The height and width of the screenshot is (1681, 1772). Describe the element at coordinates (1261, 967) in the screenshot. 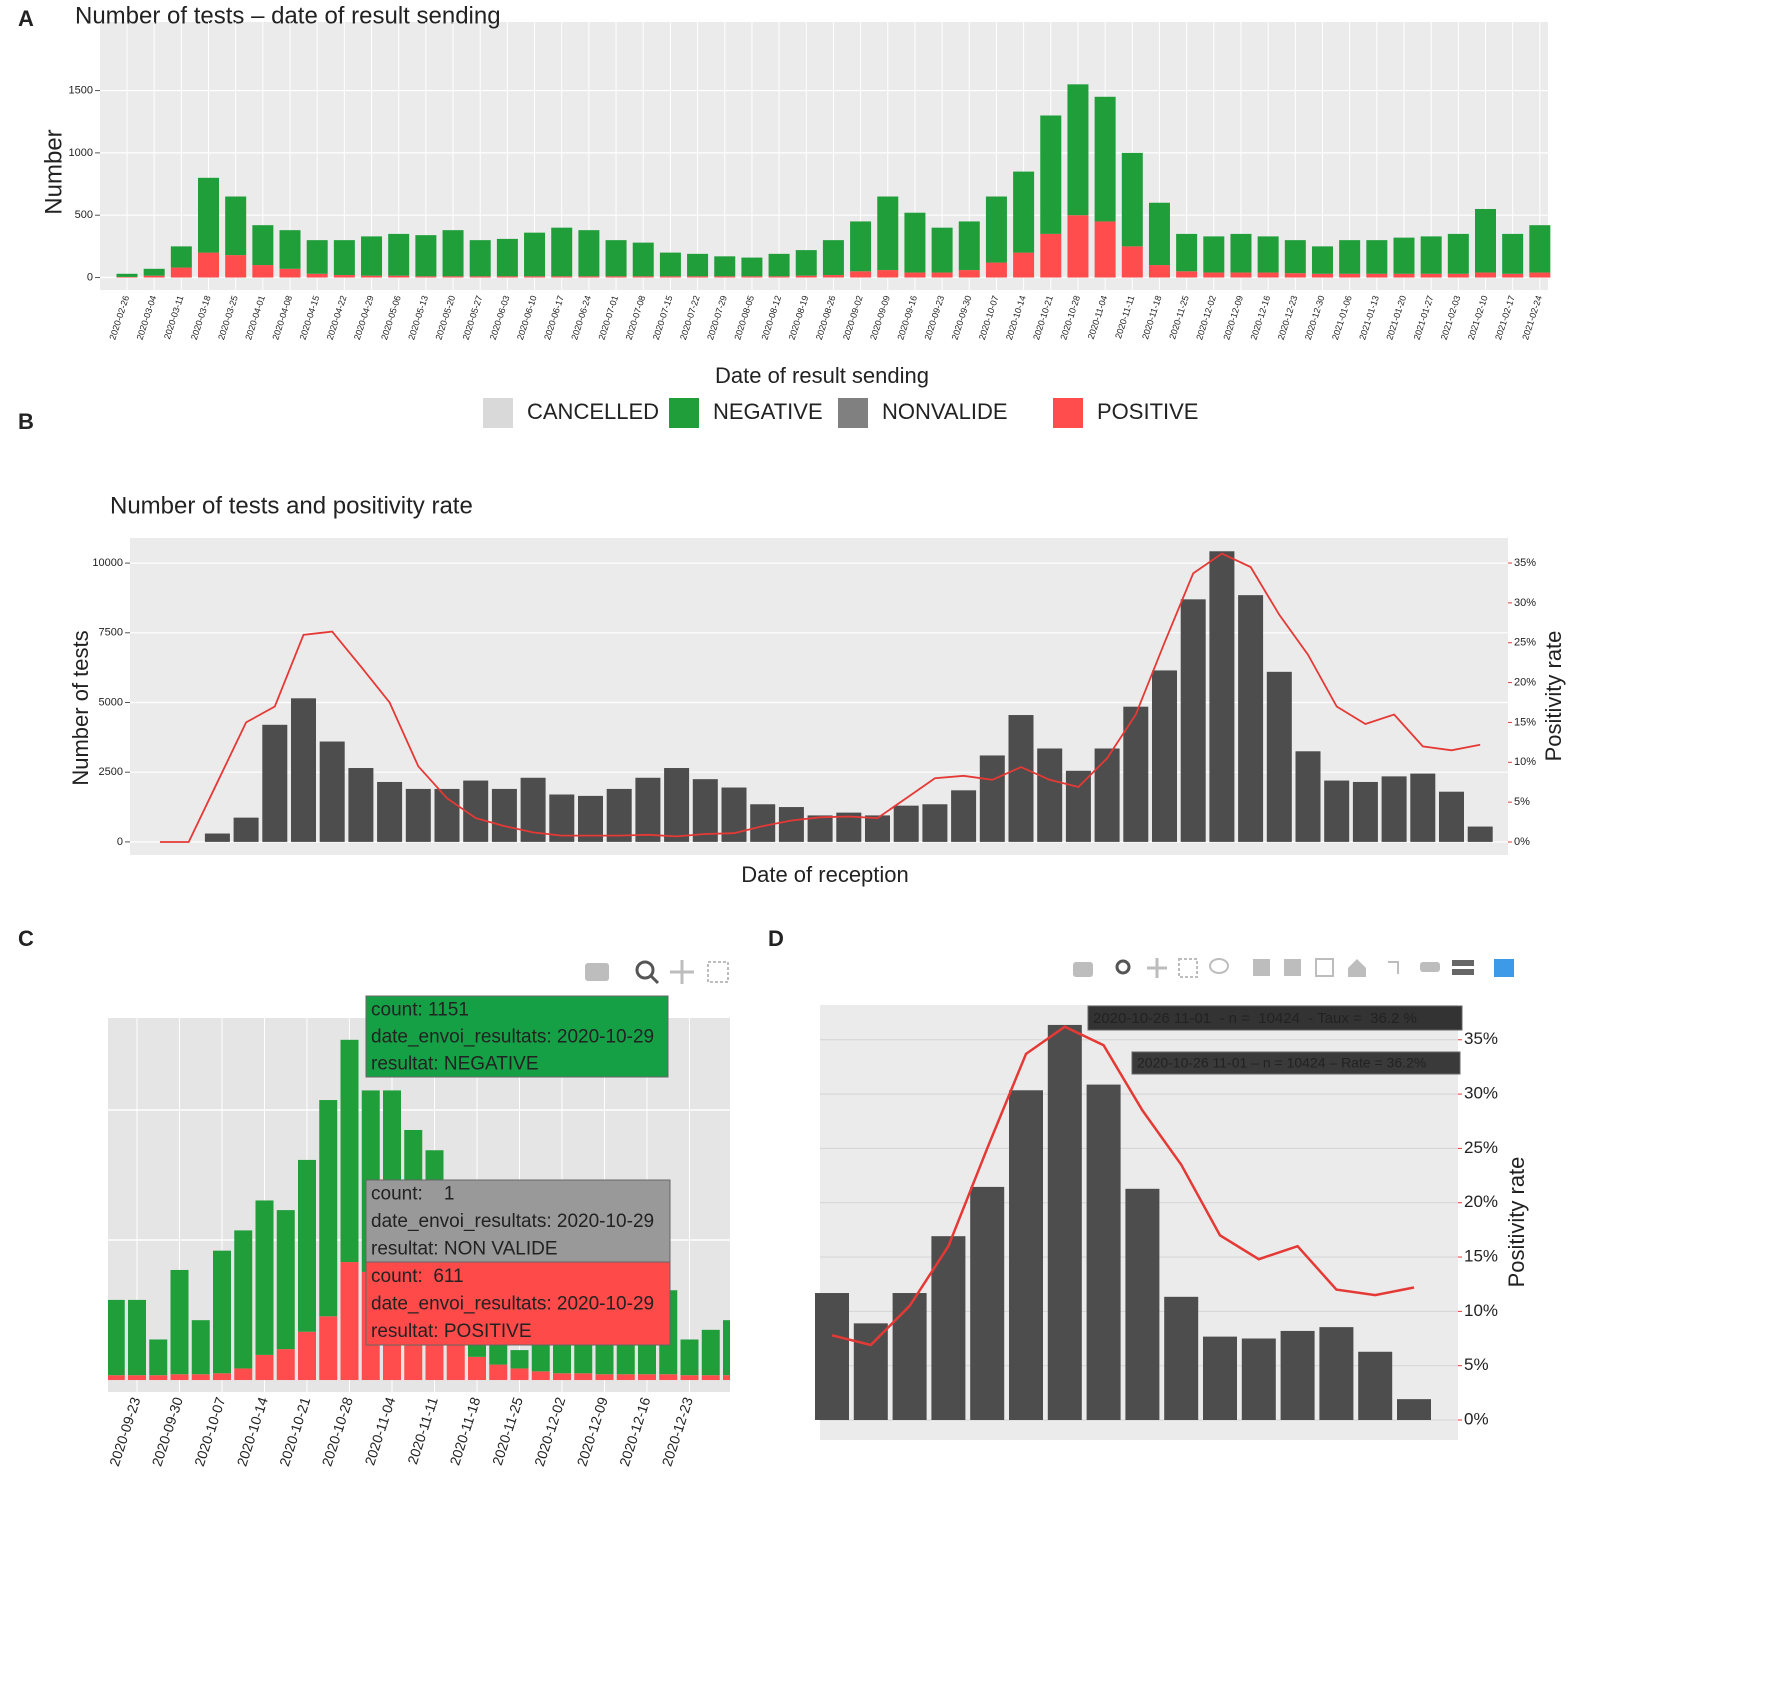

I see `zoom-in-icon` at that location.